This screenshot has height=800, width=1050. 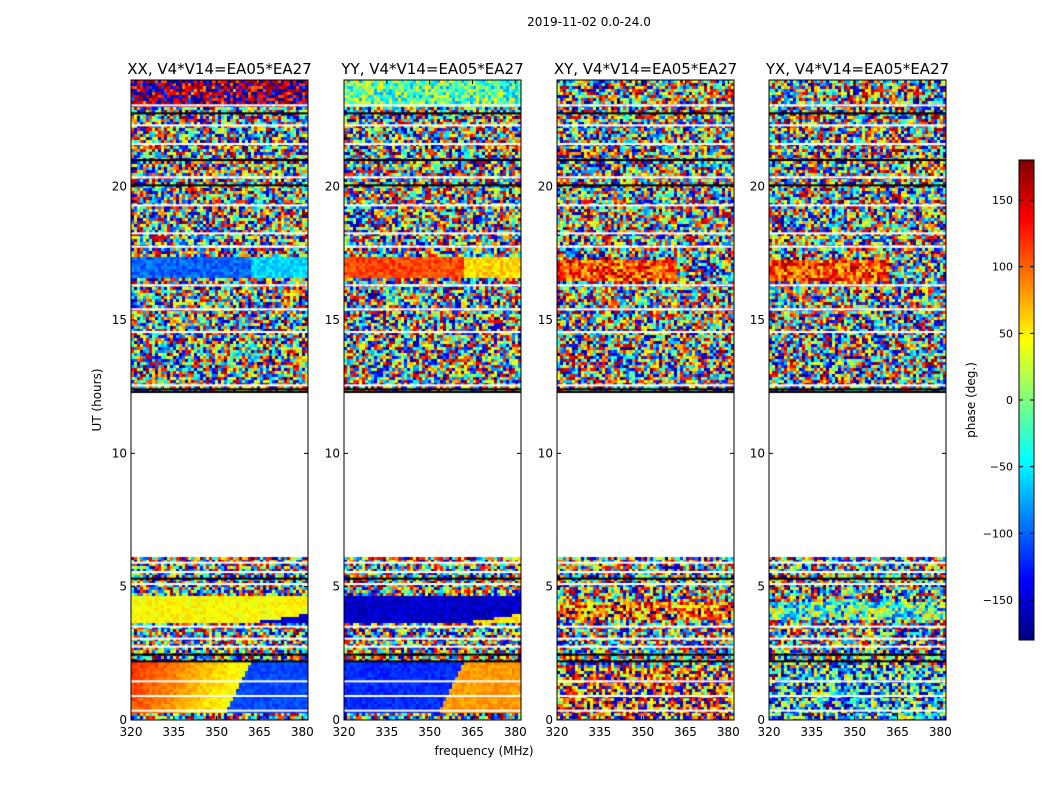 I want to click on colorbar-tick-label: 50, so click(x=1006, y=333).